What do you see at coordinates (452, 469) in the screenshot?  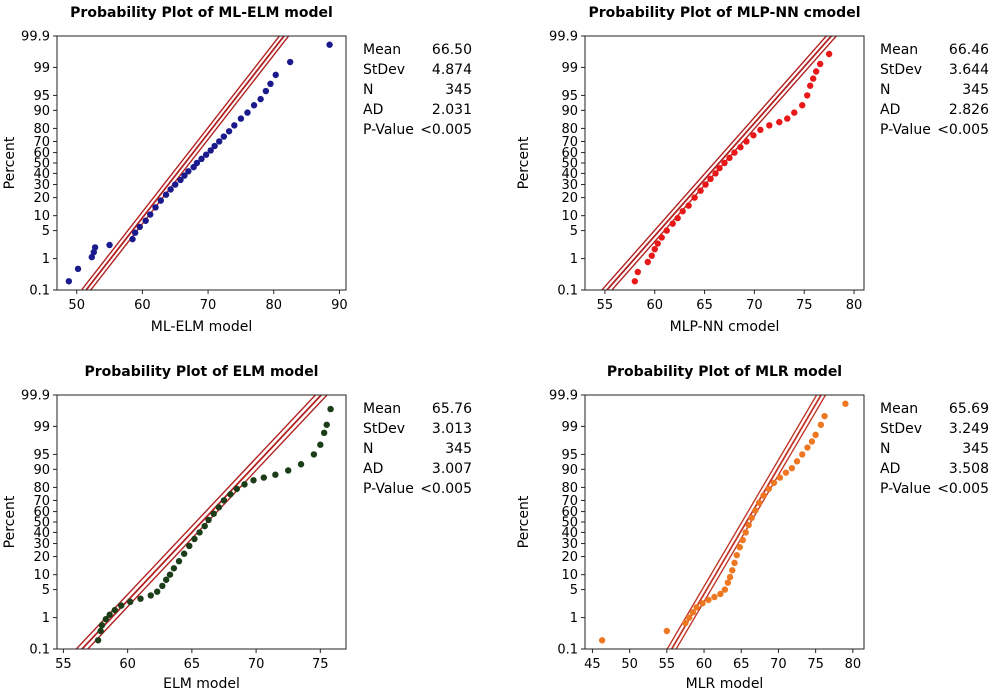 I see `stat-value: 3.007` at bounding box center [452, 469].